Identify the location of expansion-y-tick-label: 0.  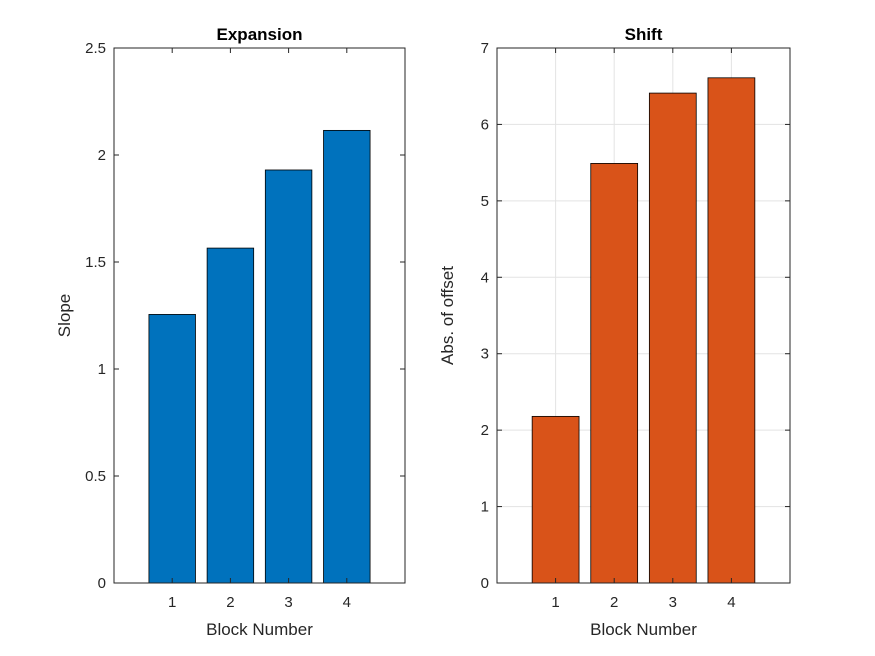
(102, 583).